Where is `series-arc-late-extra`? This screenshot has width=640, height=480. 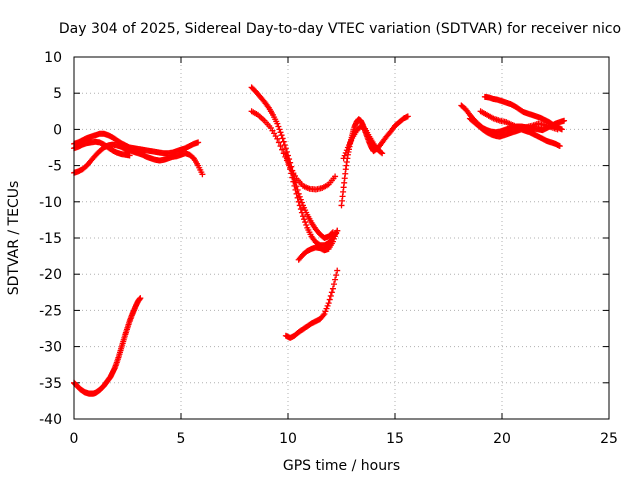
series-arc-late-extra is located at coordinates (519, 120).